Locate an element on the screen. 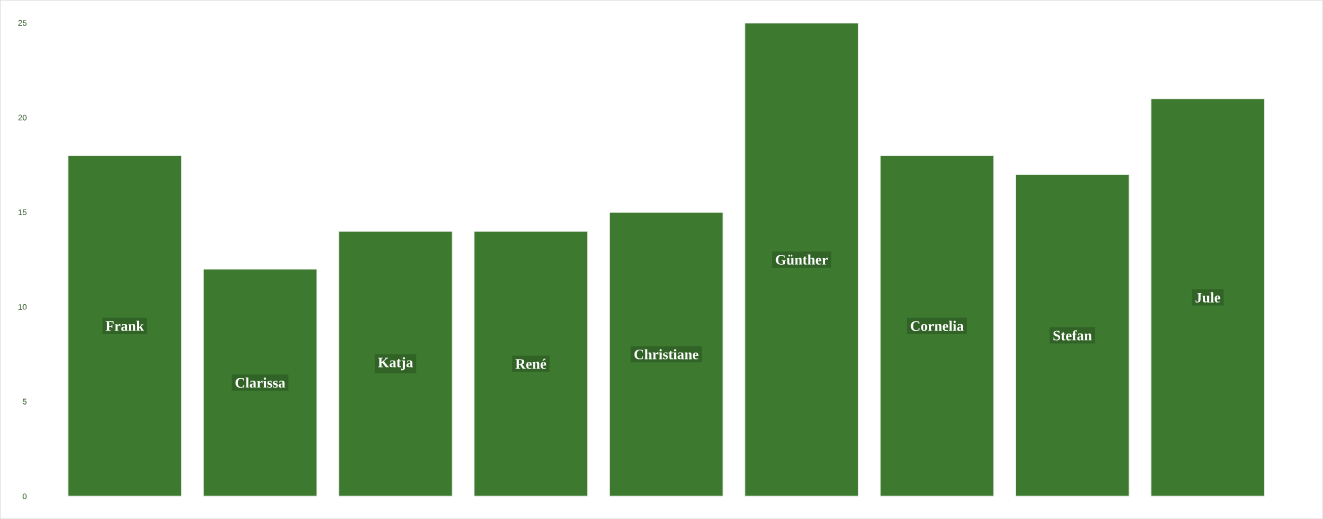 The width and height of the screenshot is (1323, 519). x-tick-label: Clarissa is located at coordinates (260, 382).